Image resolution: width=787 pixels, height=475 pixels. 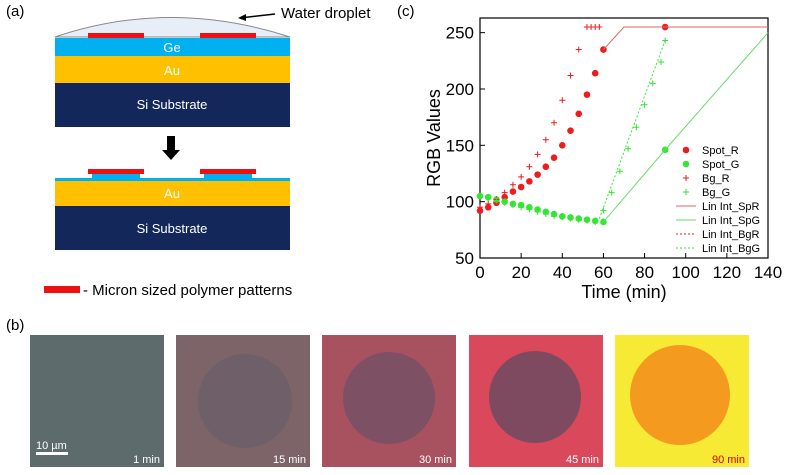 What do you see at coordinates (171, 143) in the screenshot?
I see `arrow` at bounding box center [171, 143].